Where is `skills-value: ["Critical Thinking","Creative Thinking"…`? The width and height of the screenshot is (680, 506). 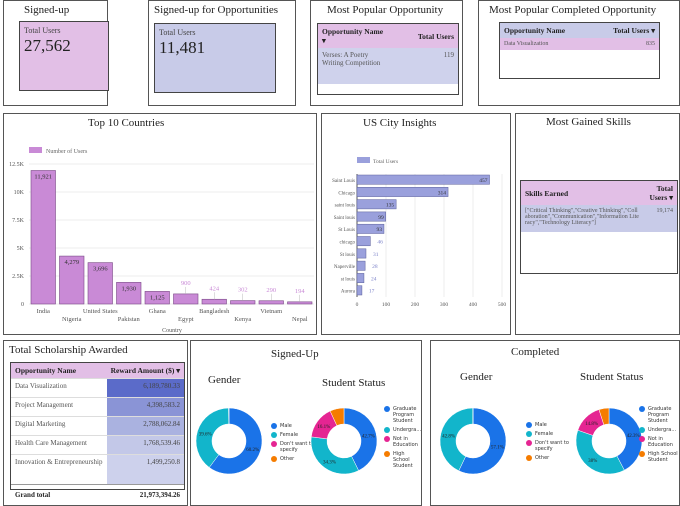 skills-value: ["Critical Thinking","Creative Thinking"… is located at coordinates (582, 217).